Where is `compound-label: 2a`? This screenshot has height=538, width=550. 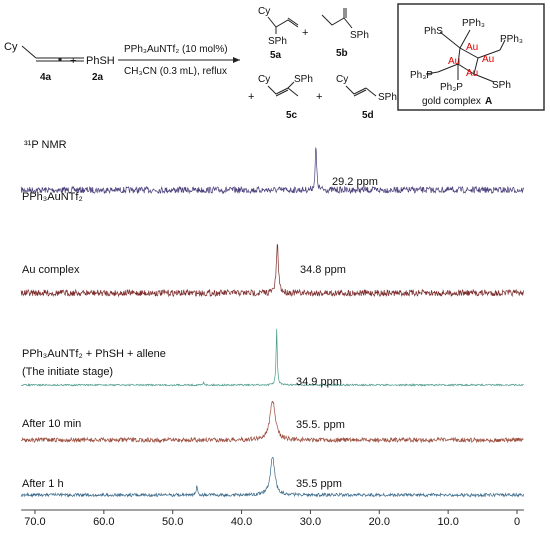 compound-label: 2a is located at coordinates (98, 77).